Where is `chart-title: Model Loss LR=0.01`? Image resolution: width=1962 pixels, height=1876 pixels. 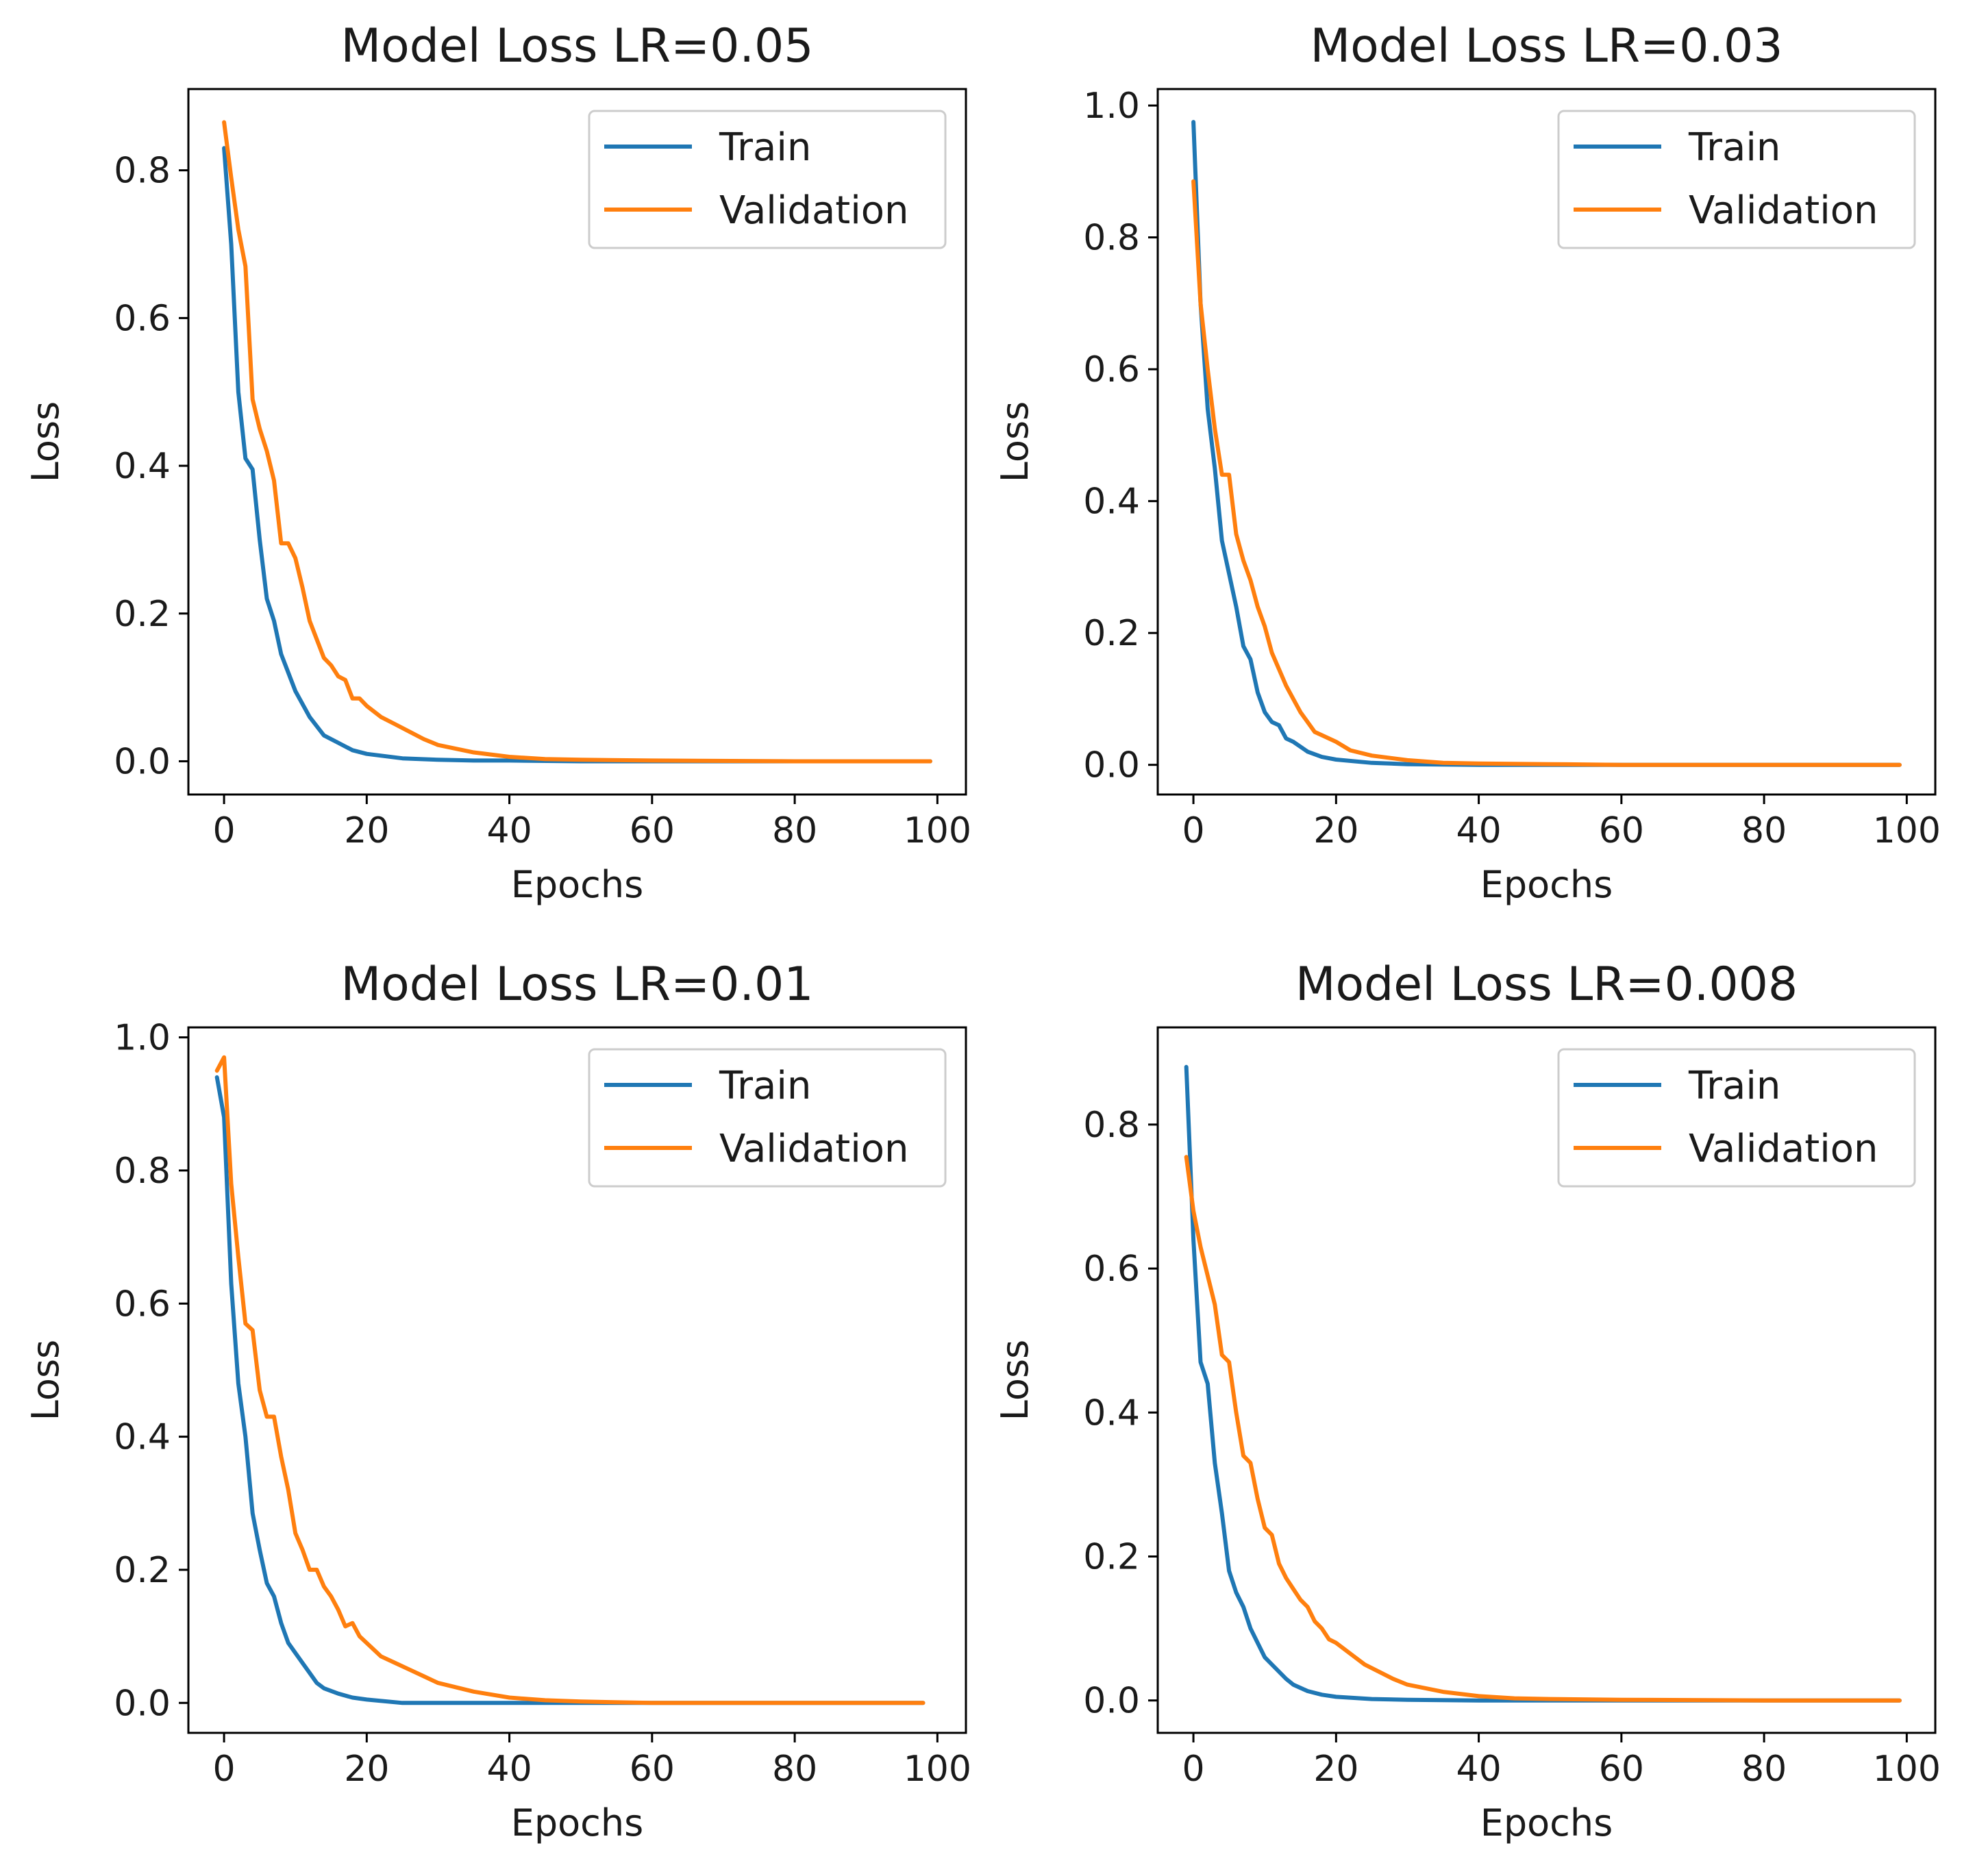 chart-title: Model Loss LR=0.01 is located at coordinates (576, 985).